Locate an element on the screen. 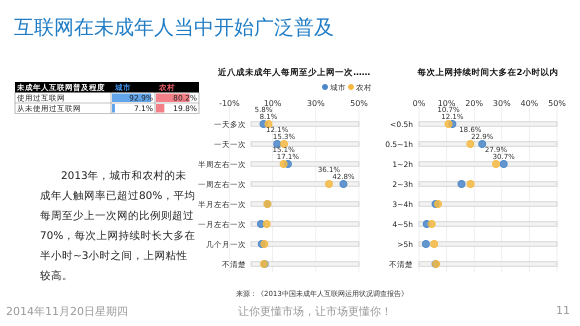 This screenshot has height=326, width=580. x-tick-label: 0% is located at coordinates (419, 103).